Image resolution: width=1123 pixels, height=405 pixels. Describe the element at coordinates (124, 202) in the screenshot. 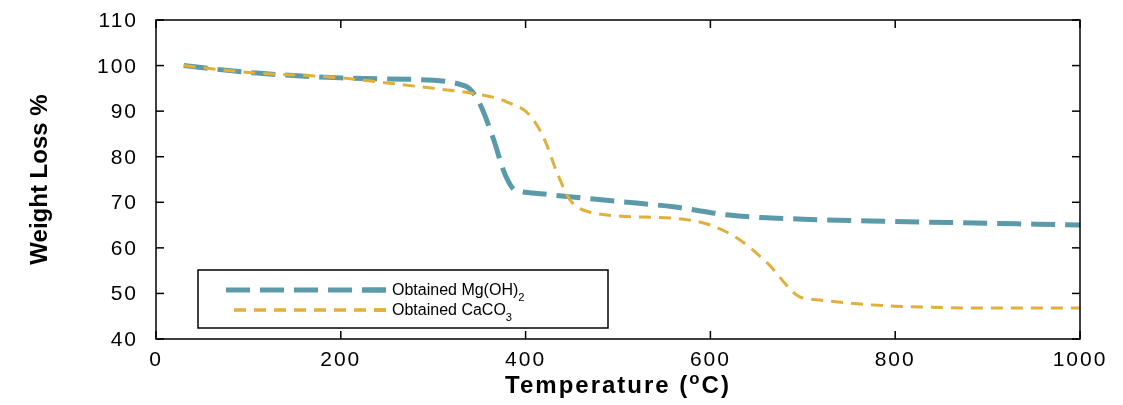

I see `y-tick-label: 70` at that location.